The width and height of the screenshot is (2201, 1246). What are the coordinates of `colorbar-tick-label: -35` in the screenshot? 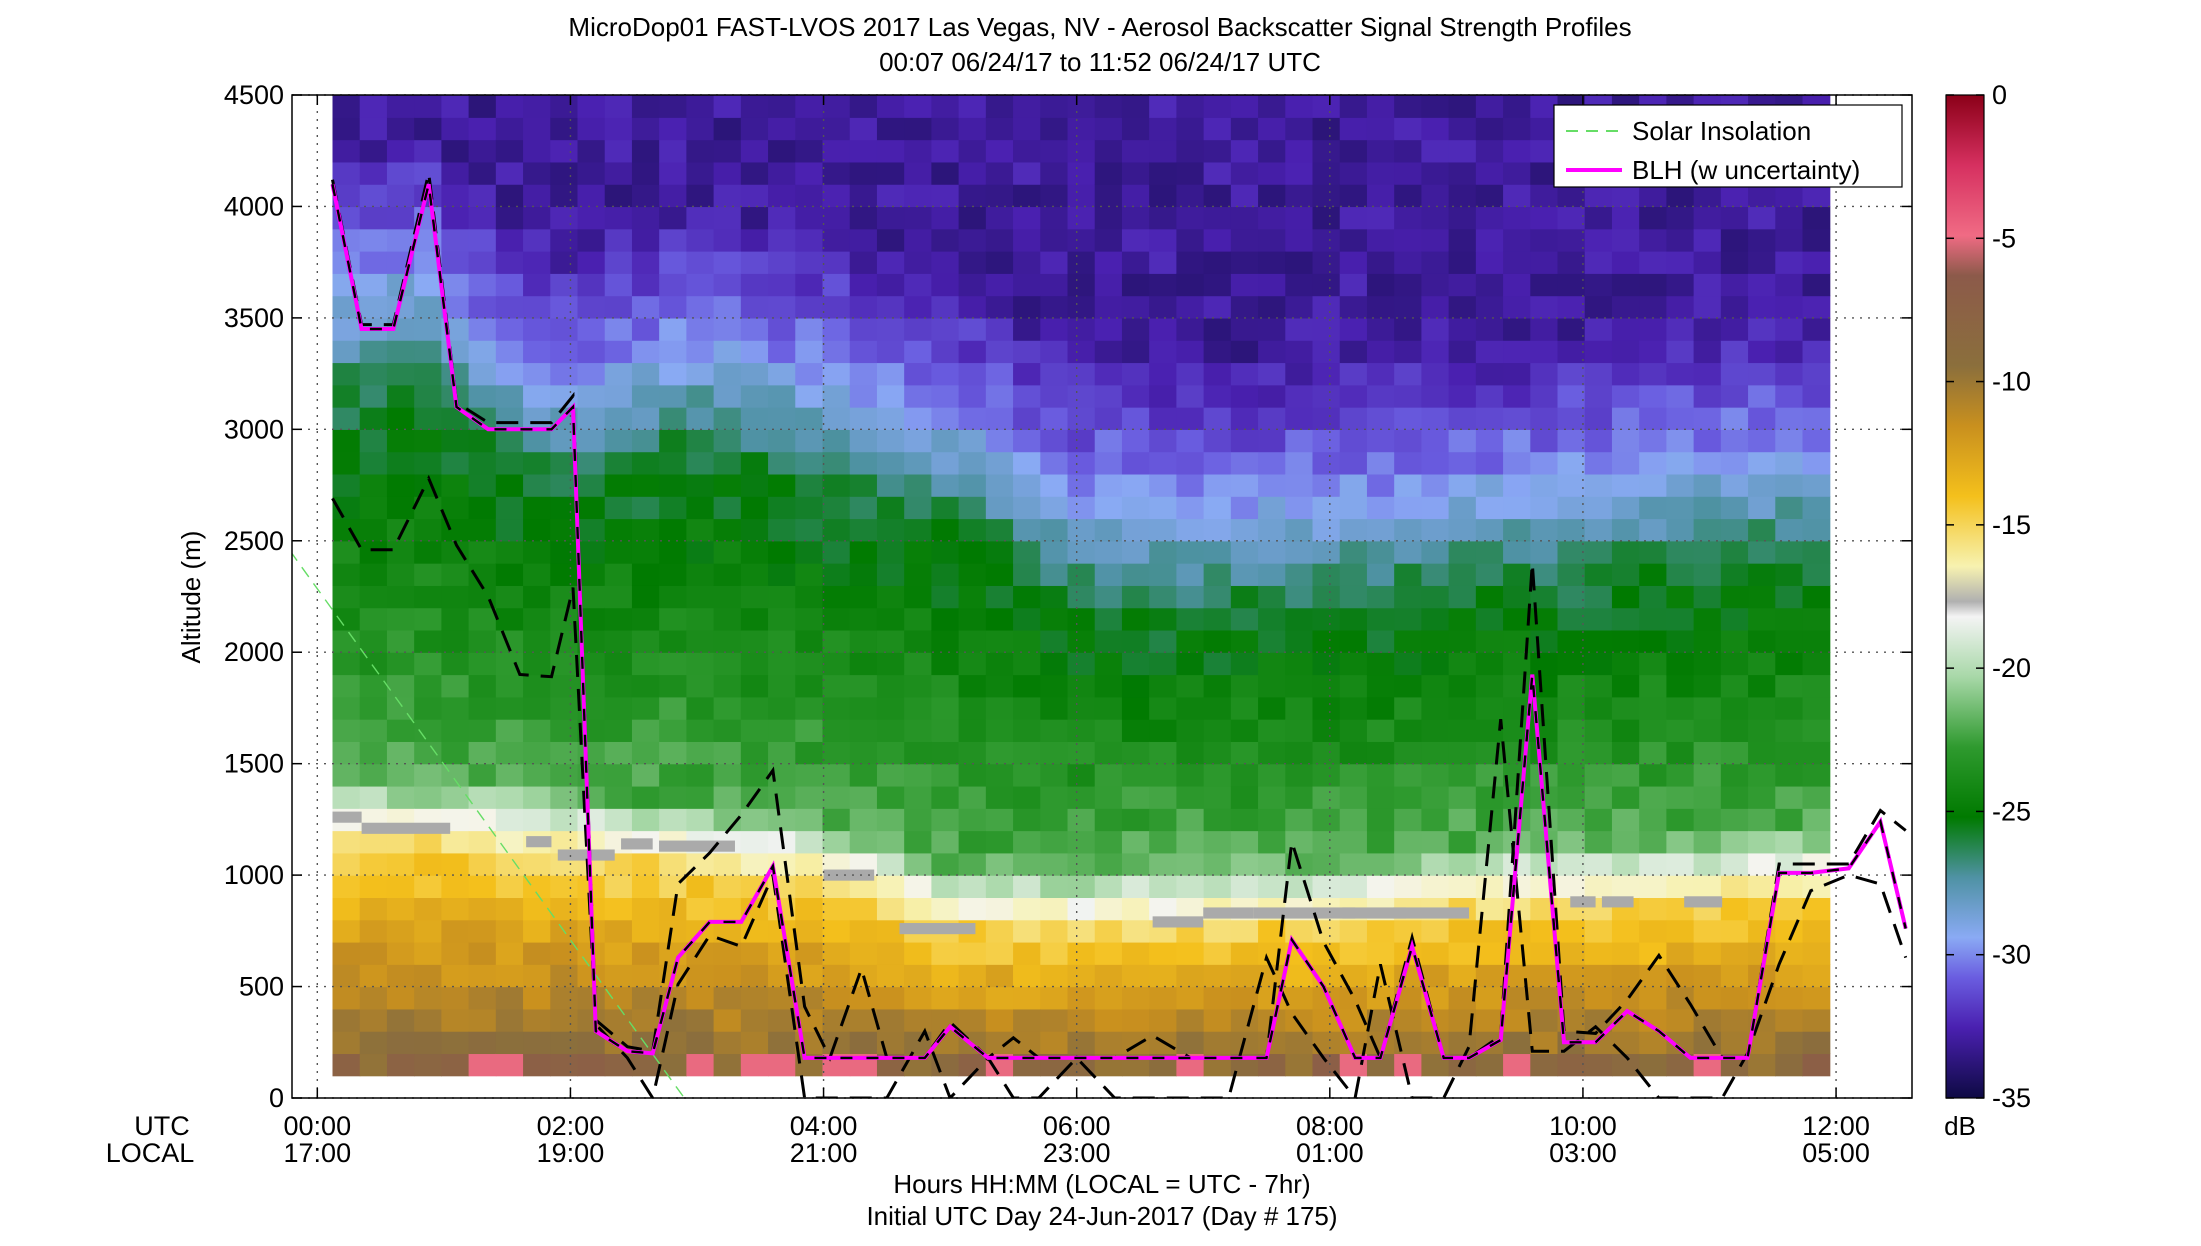 It's located at (2011, 1098).